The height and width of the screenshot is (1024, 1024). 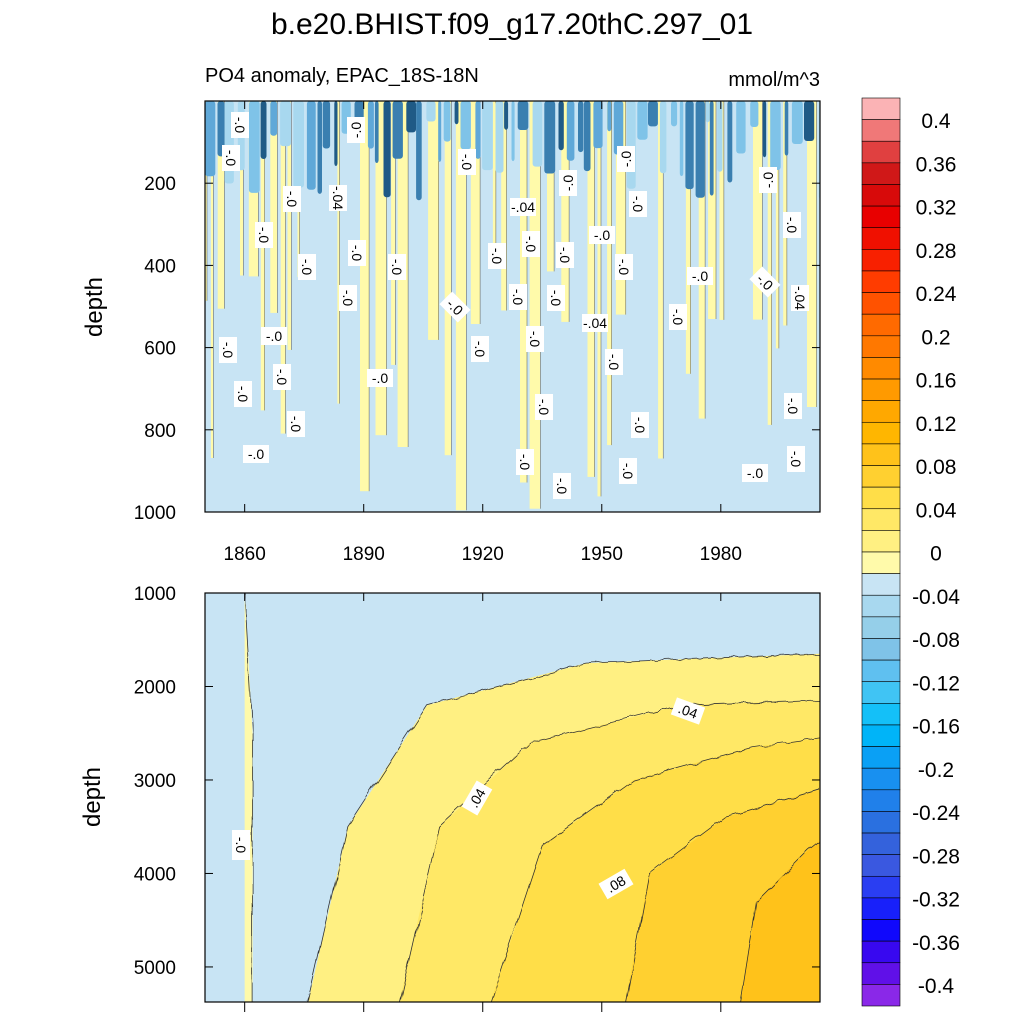 I want to click on colorbar-label: 0.16, so click(x=936, y=381).